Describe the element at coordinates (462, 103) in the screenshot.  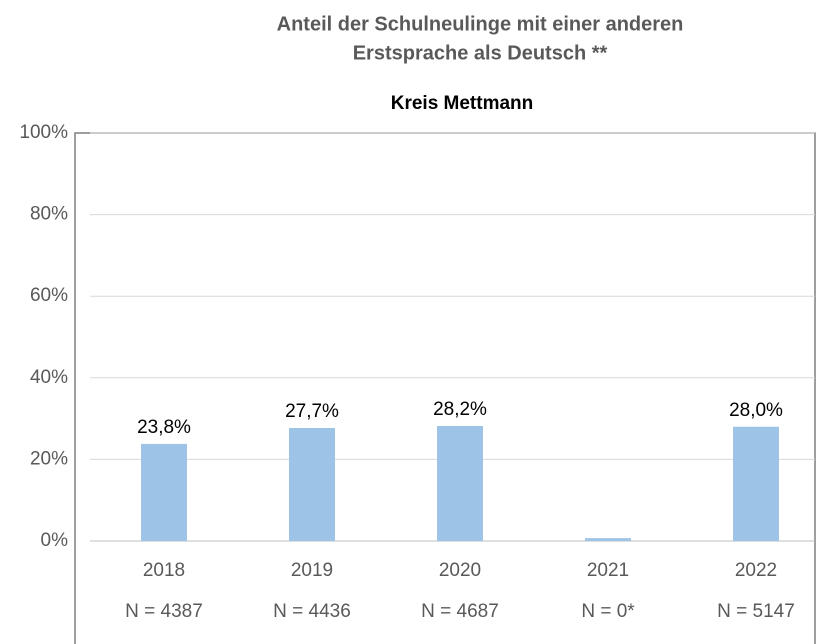
I see `chart-subtitle: Kreis Mettmann` at that location.